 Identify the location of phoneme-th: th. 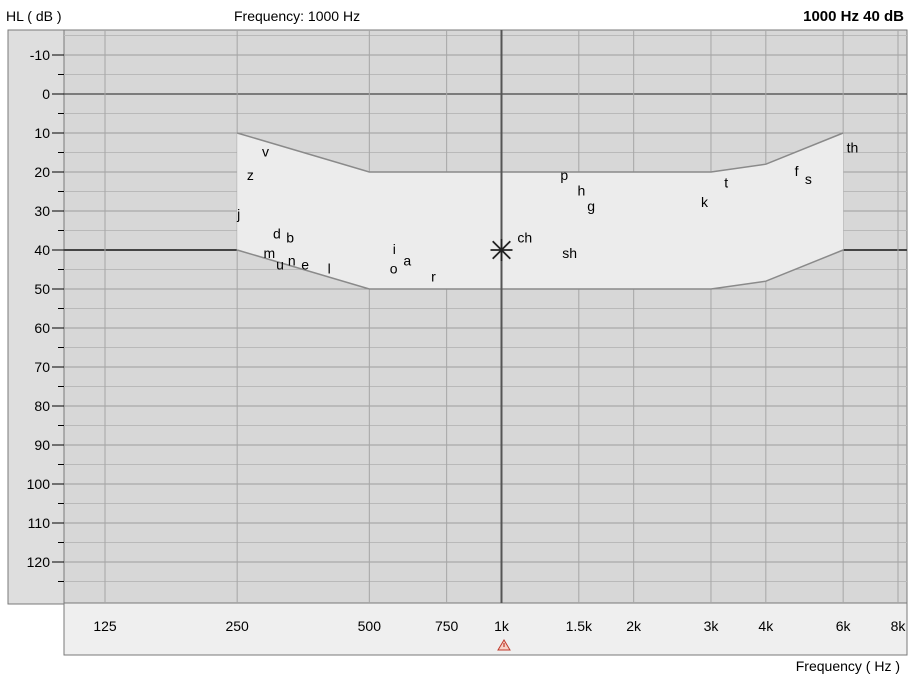
(853, 148).